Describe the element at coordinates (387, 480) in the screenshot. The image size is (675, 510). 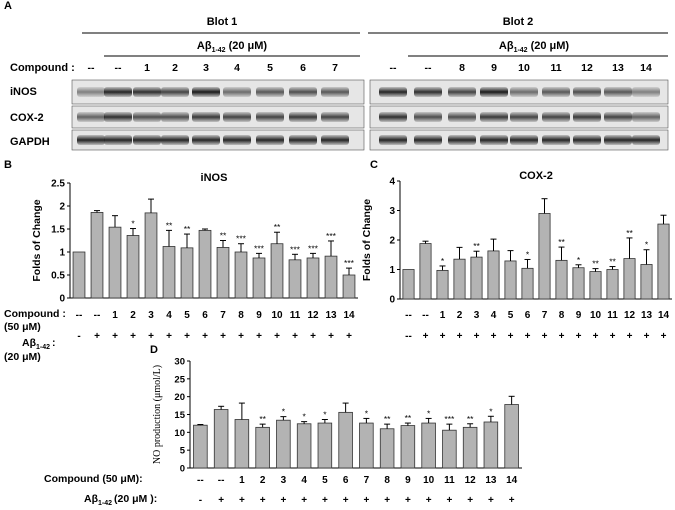
I see `d-compound-value: 8` at that location.